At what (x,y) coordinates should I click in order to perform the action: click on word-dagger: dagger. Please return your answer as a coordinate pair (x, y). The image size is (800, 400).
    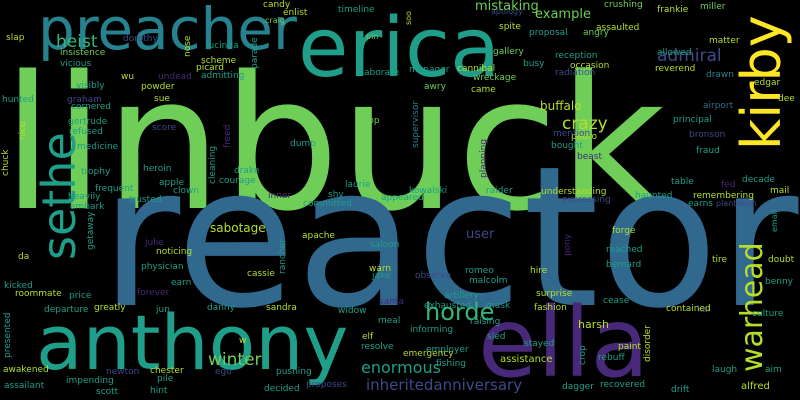
    Looking at the image, I should click on (578, 387).